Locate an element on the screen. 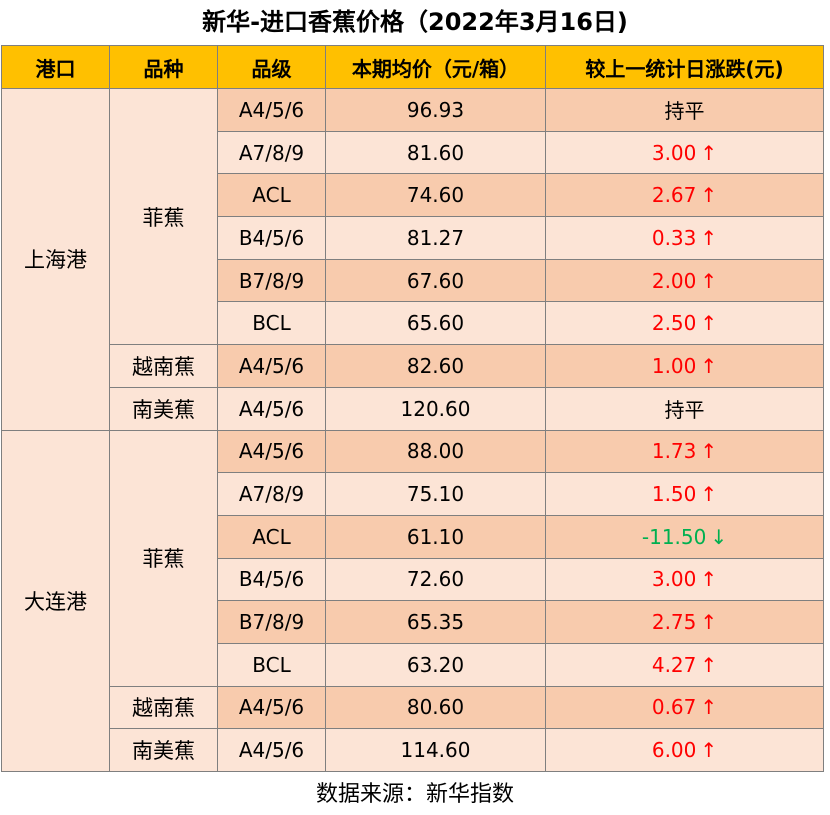 The image size is (830, 815). change-value: 2.67 is located at coordinates (674, 195).